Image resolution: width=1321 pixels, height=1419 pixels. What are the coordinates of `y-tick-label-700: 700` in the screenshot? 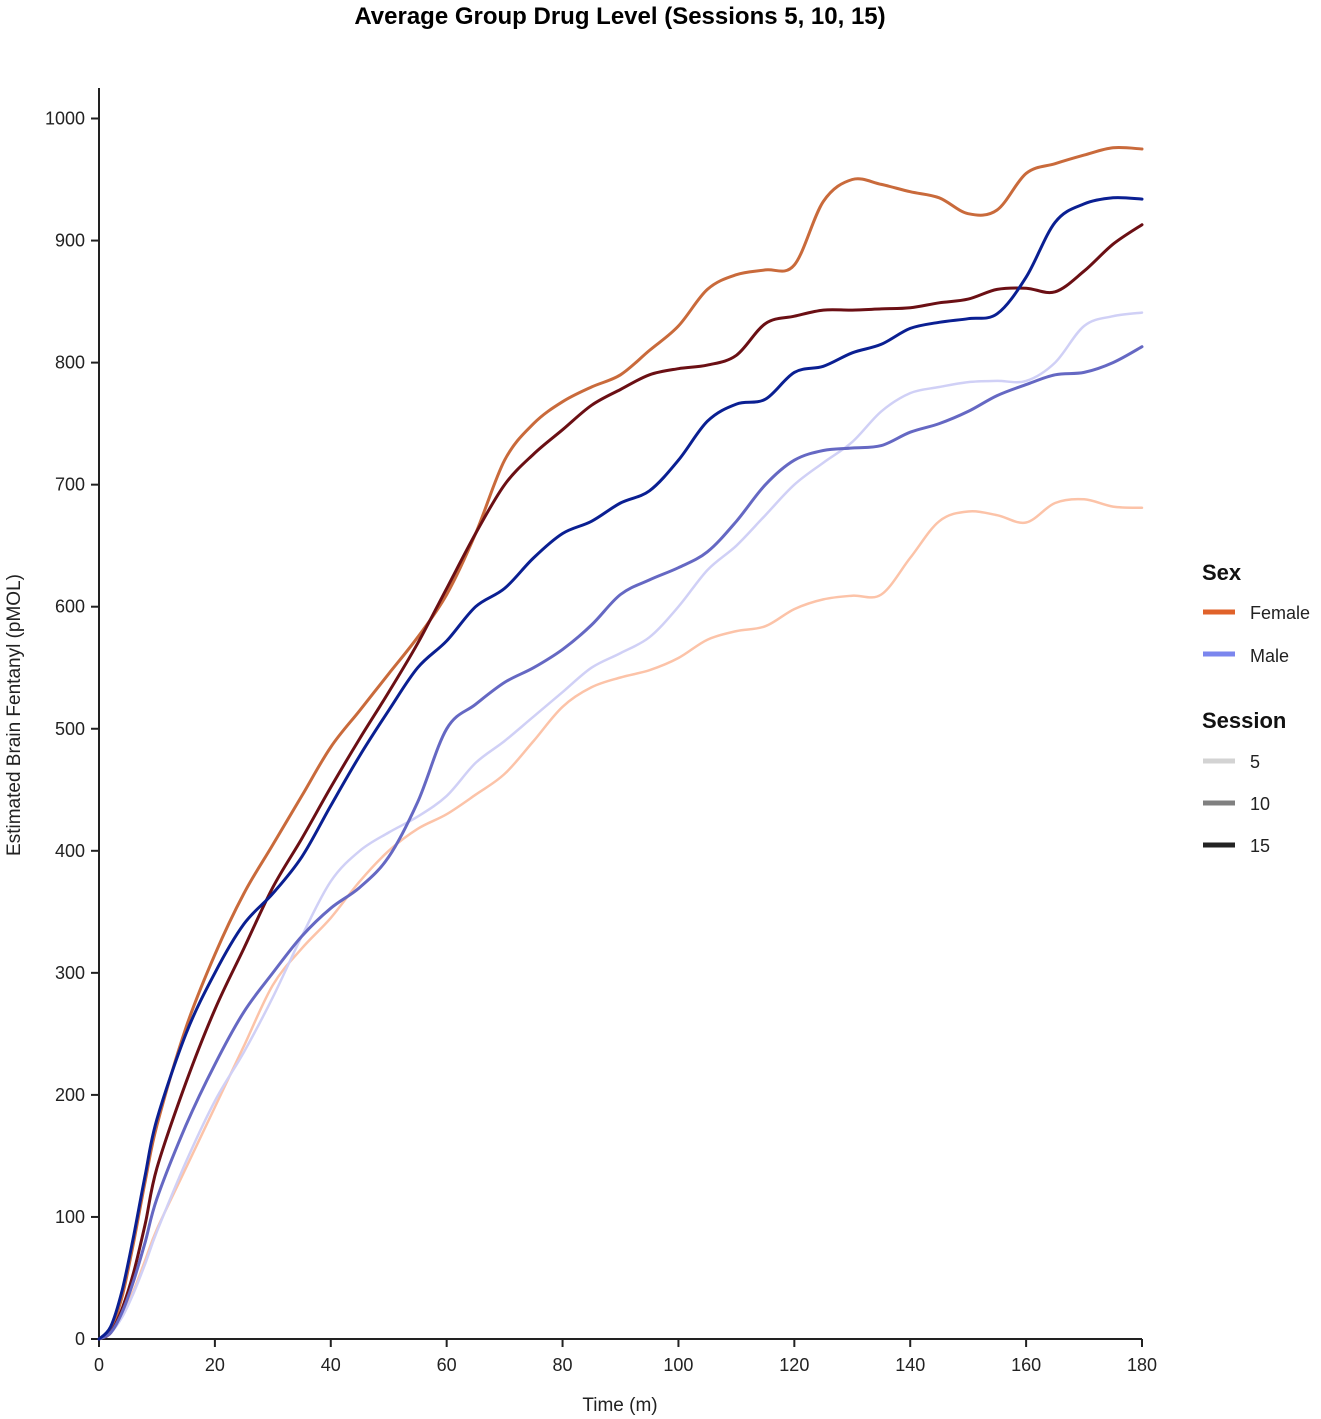 It's located at (70, 485).